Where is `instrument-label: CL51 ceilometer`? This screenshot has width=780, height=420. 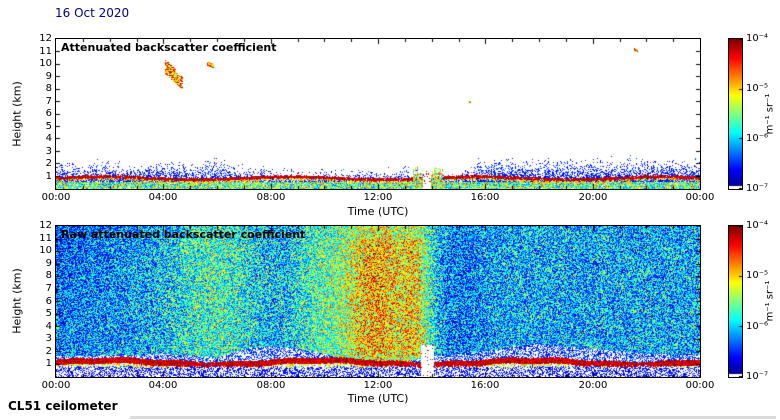 instrument-label: CL51 ceilometer is located at coordinates (63, 406).